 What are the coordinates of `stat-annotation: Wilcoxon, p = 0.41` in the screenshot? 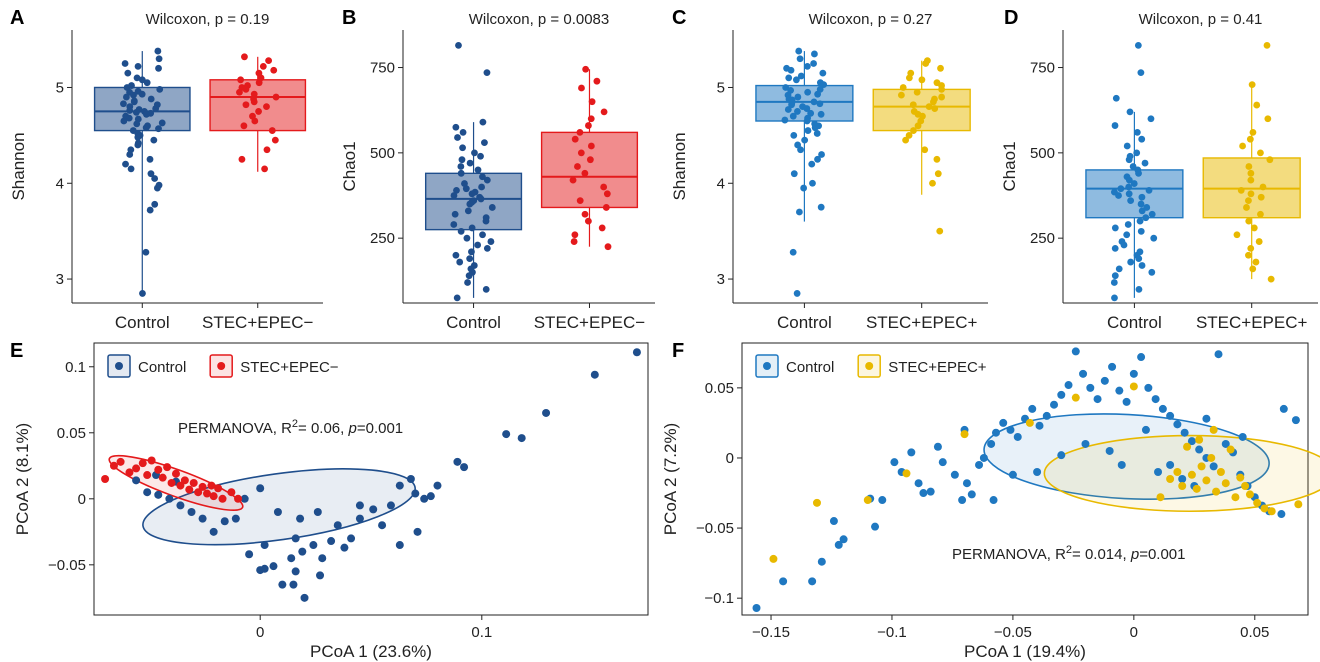 It's located at (1201, 19).